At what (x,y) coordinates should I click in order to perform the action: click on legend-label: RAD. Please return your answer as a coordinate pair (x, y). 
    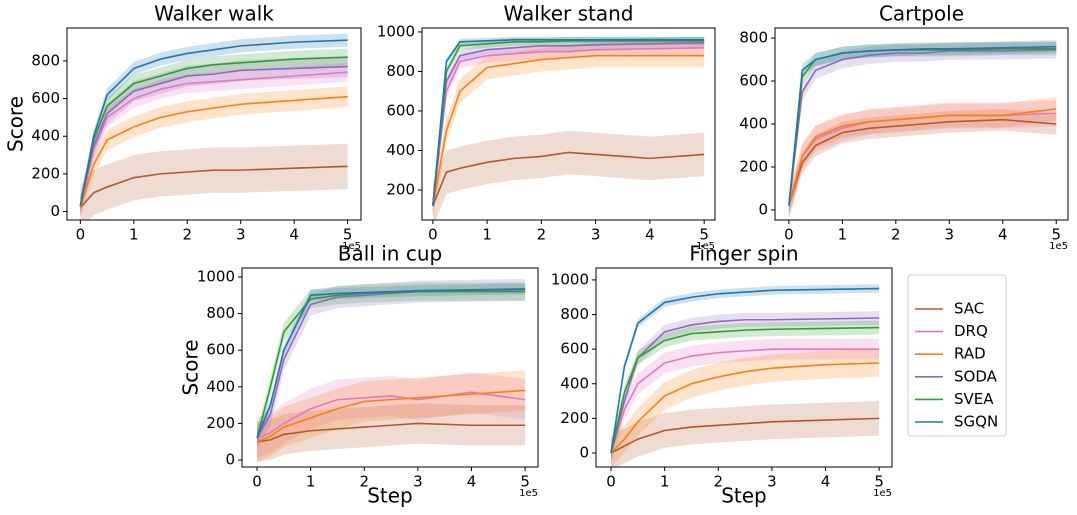
    Looking at the image, I should click on (970, 354).